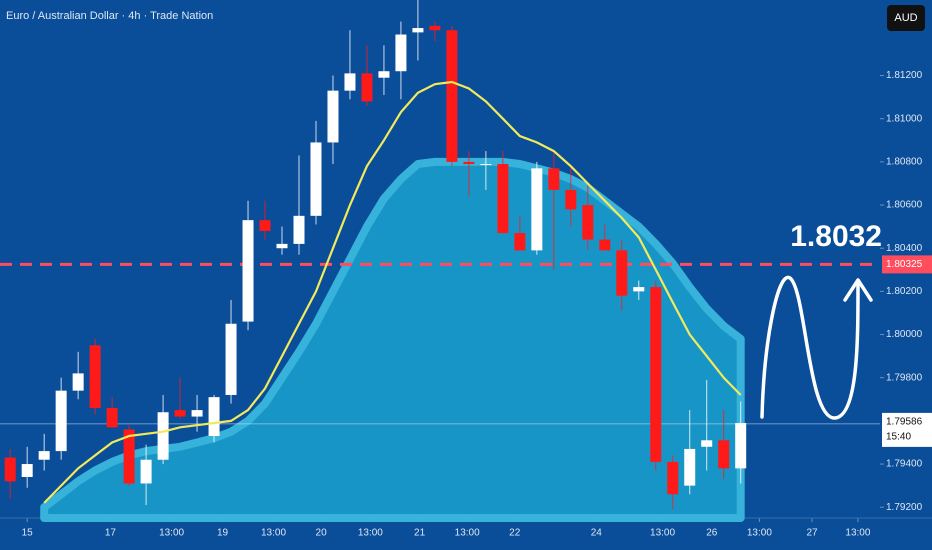 The image size is (932, 550). Describe the element at coordinates (904, 205) in the screenshot. I see `y-tick-label: 1.80600` at that location.